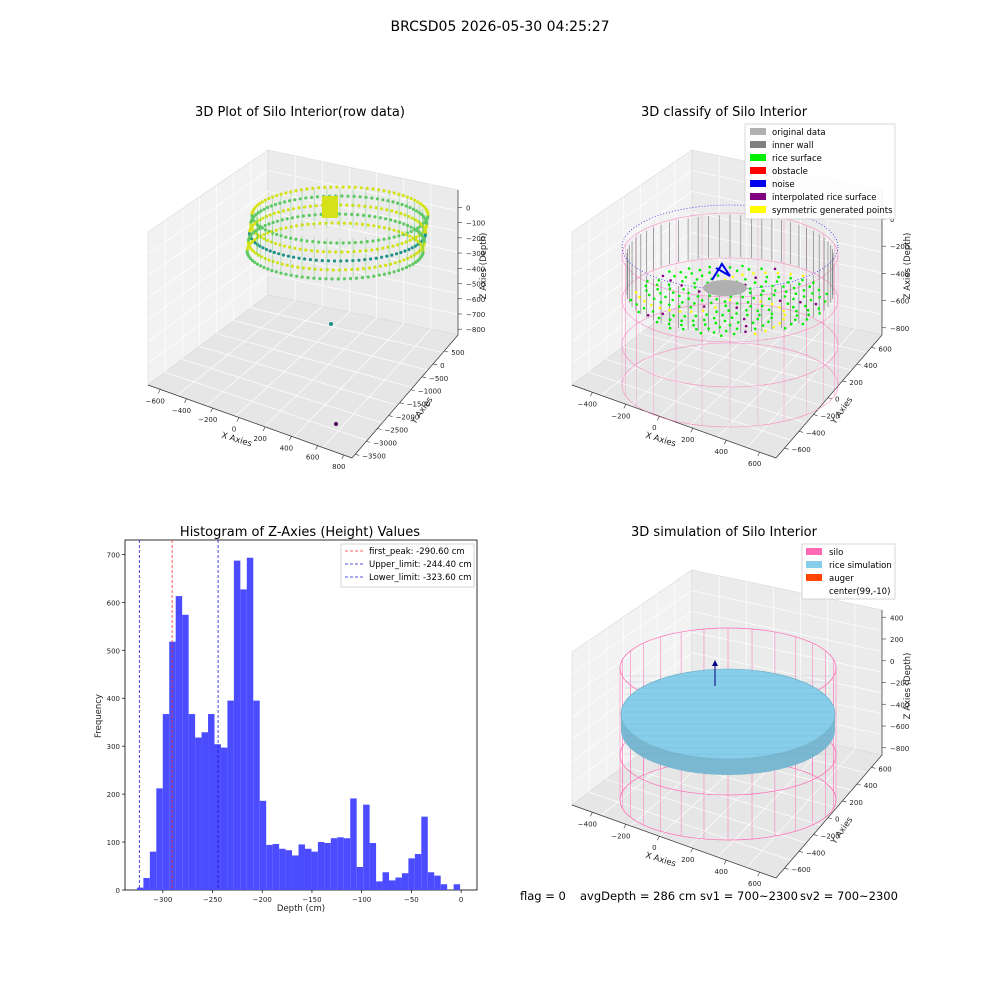 The height and width of the screenshot is (1000, 1000). I want to click on footer-sv1: sv1 = 700~2300, so click(749, 896).